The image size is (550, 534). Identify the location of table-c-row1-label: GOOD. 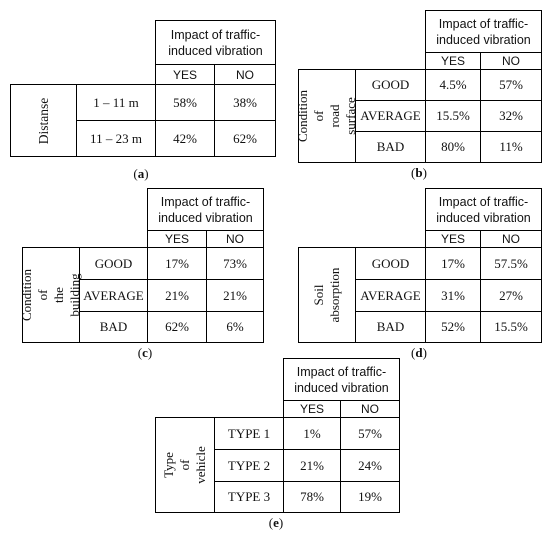
(113, 263).